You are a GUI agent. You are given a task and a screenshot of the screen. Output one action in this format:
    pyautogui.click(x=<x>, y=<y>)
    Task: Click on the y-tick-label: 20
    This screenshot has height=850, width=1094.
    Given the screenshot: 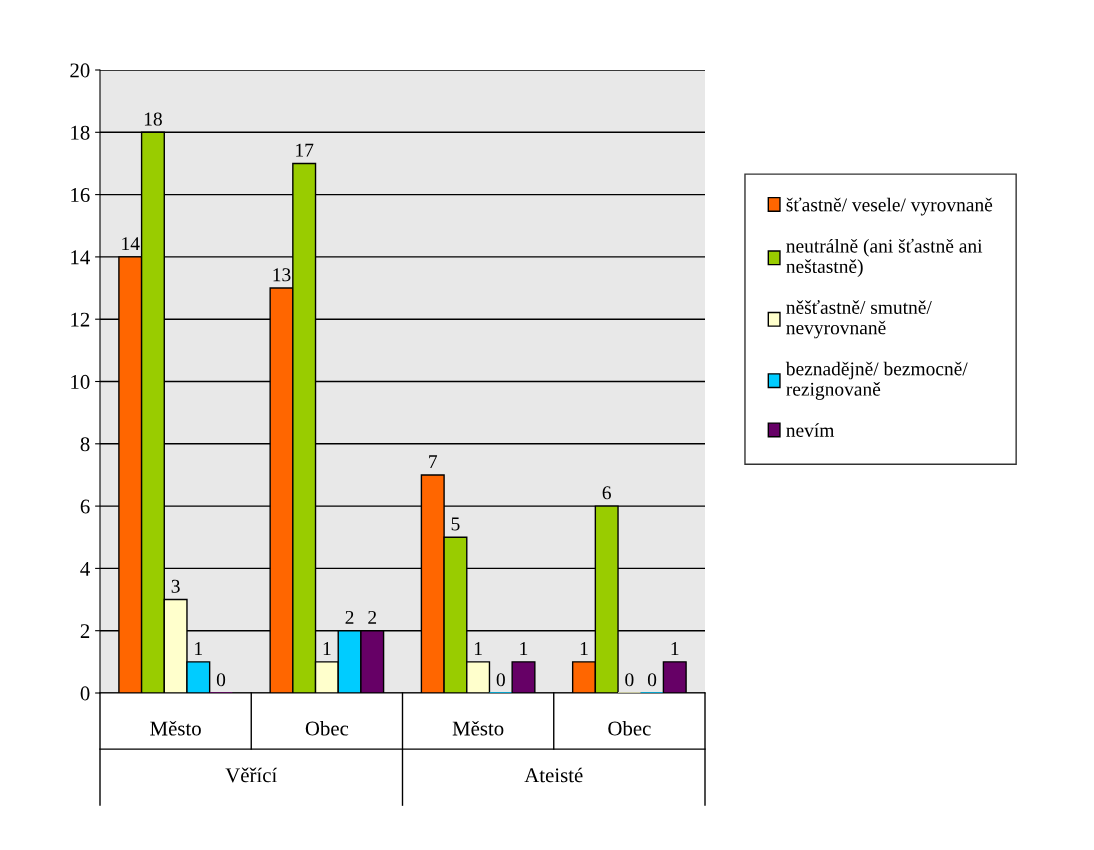 What is the action you would take?
    pyautogui.click(x=80, y=70)
    